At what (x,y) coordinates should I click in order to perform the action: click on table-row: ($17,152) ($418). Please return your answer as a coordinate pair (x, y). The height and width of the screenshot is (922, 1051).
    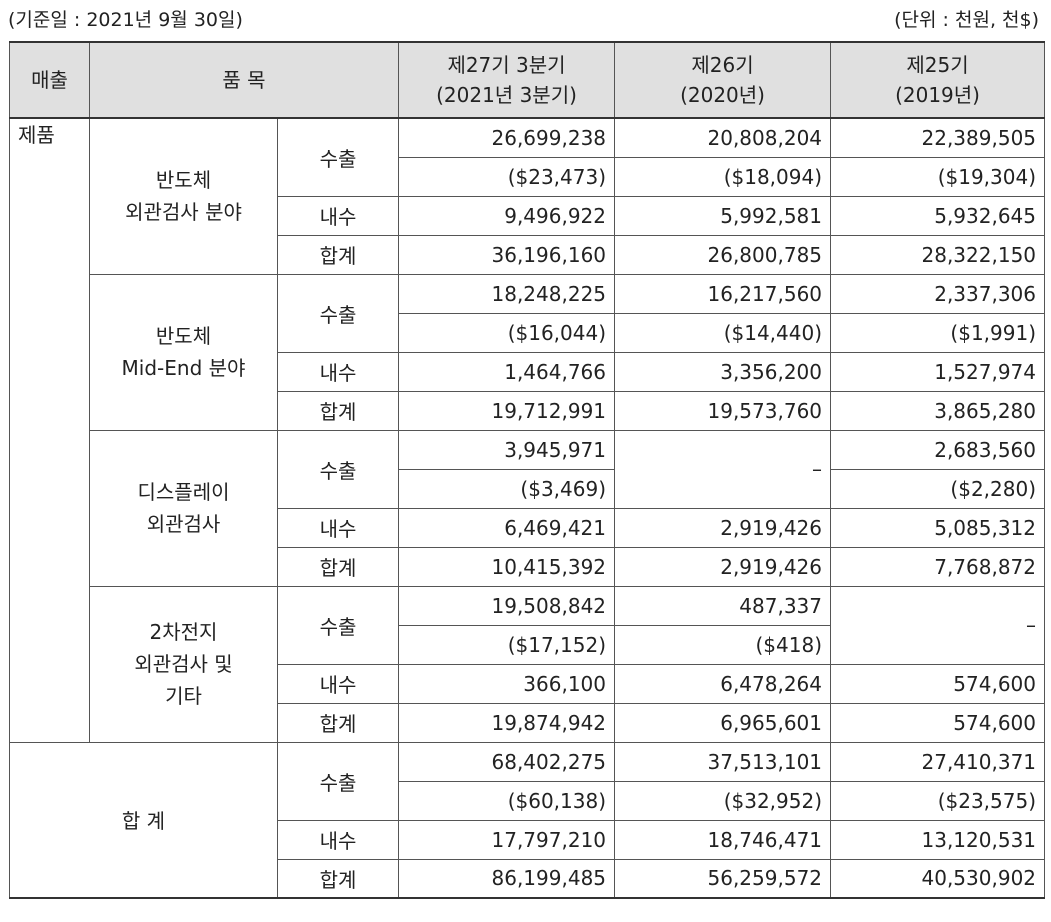
    Looking at the image, I should click on (527, 644).